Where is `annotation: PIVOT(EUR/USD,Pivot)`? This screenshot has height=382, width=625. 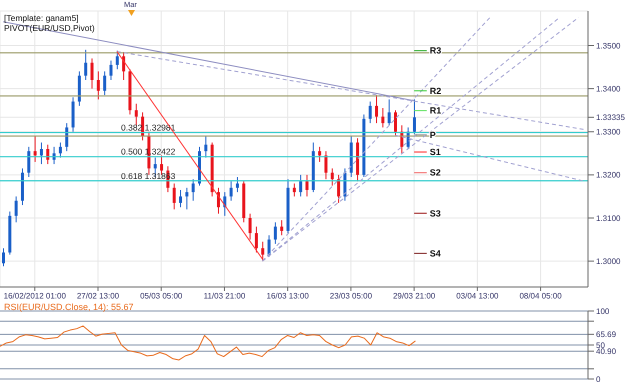
annotation: PIVOT(EUR/USD,Pivot) is located at coordinates (49, 28).